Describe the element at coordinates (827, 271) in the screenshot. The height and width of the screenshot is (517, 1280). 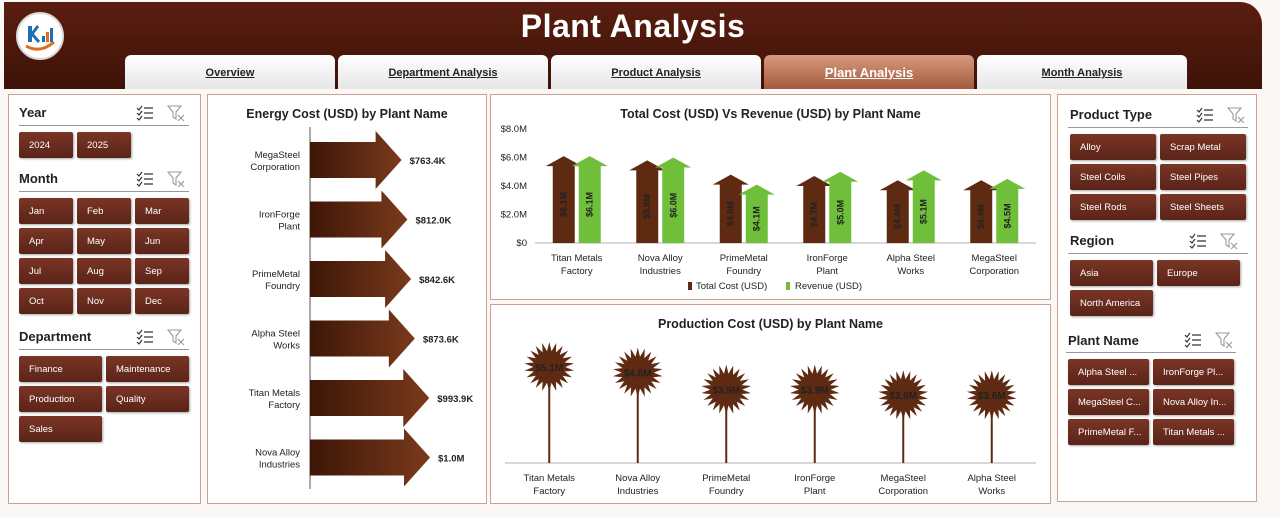
I see `category-label: Plant` at that location.